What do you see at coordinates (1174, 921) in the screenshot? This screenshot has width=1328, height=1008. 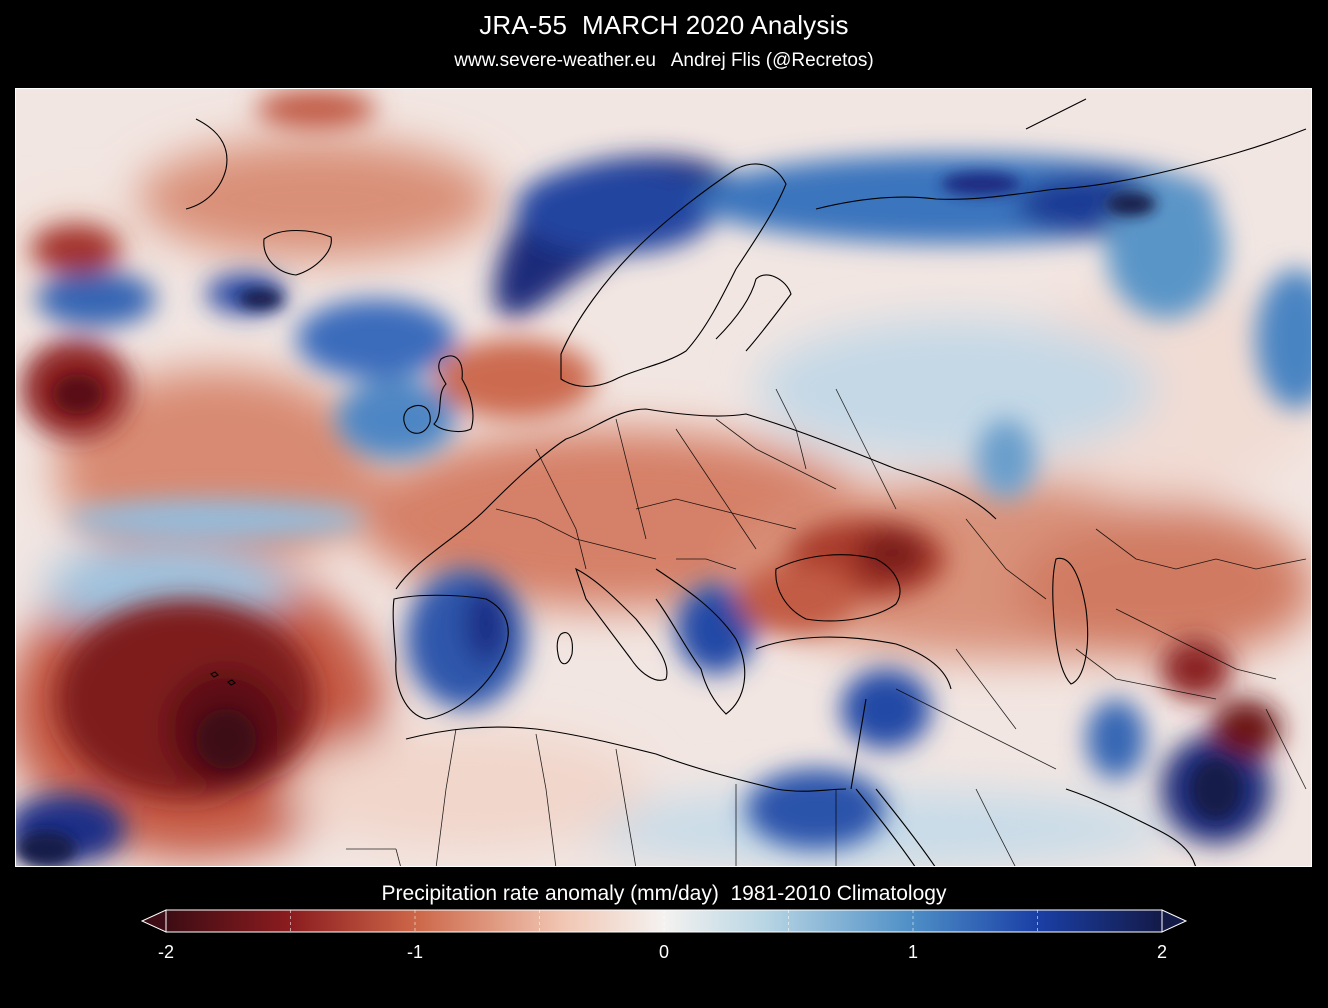 I see `colorbar-max-extension` at bounding box center [1174, 921].